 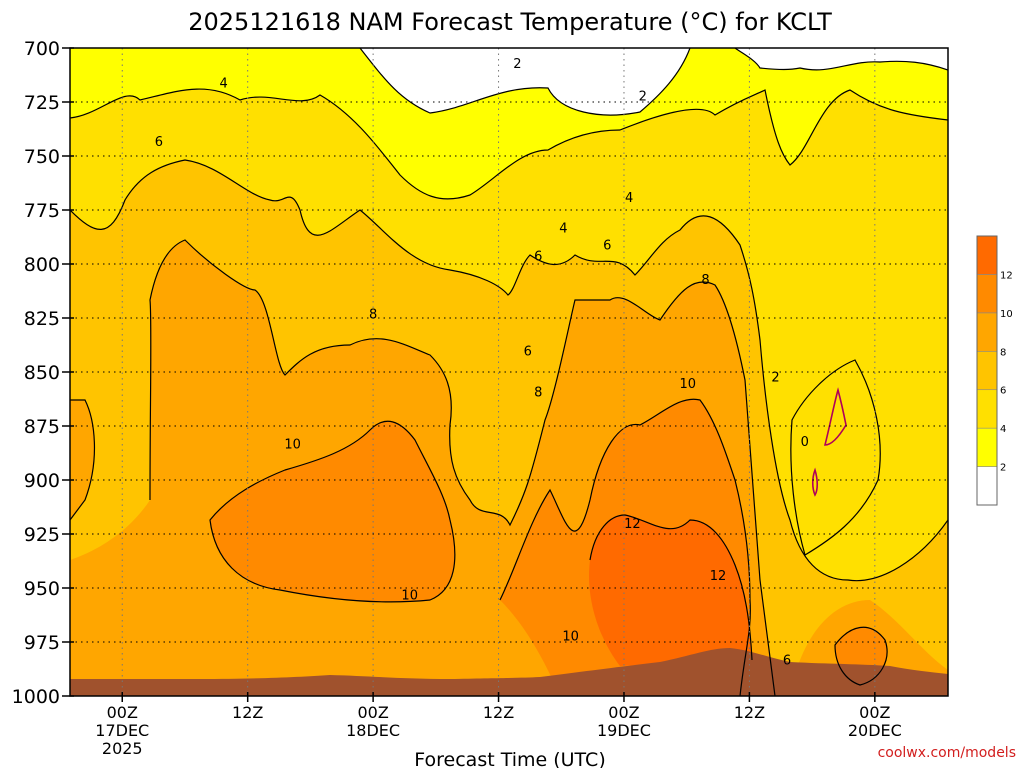 I want to click on isotherm-10-right, so click(x=625, y=547).